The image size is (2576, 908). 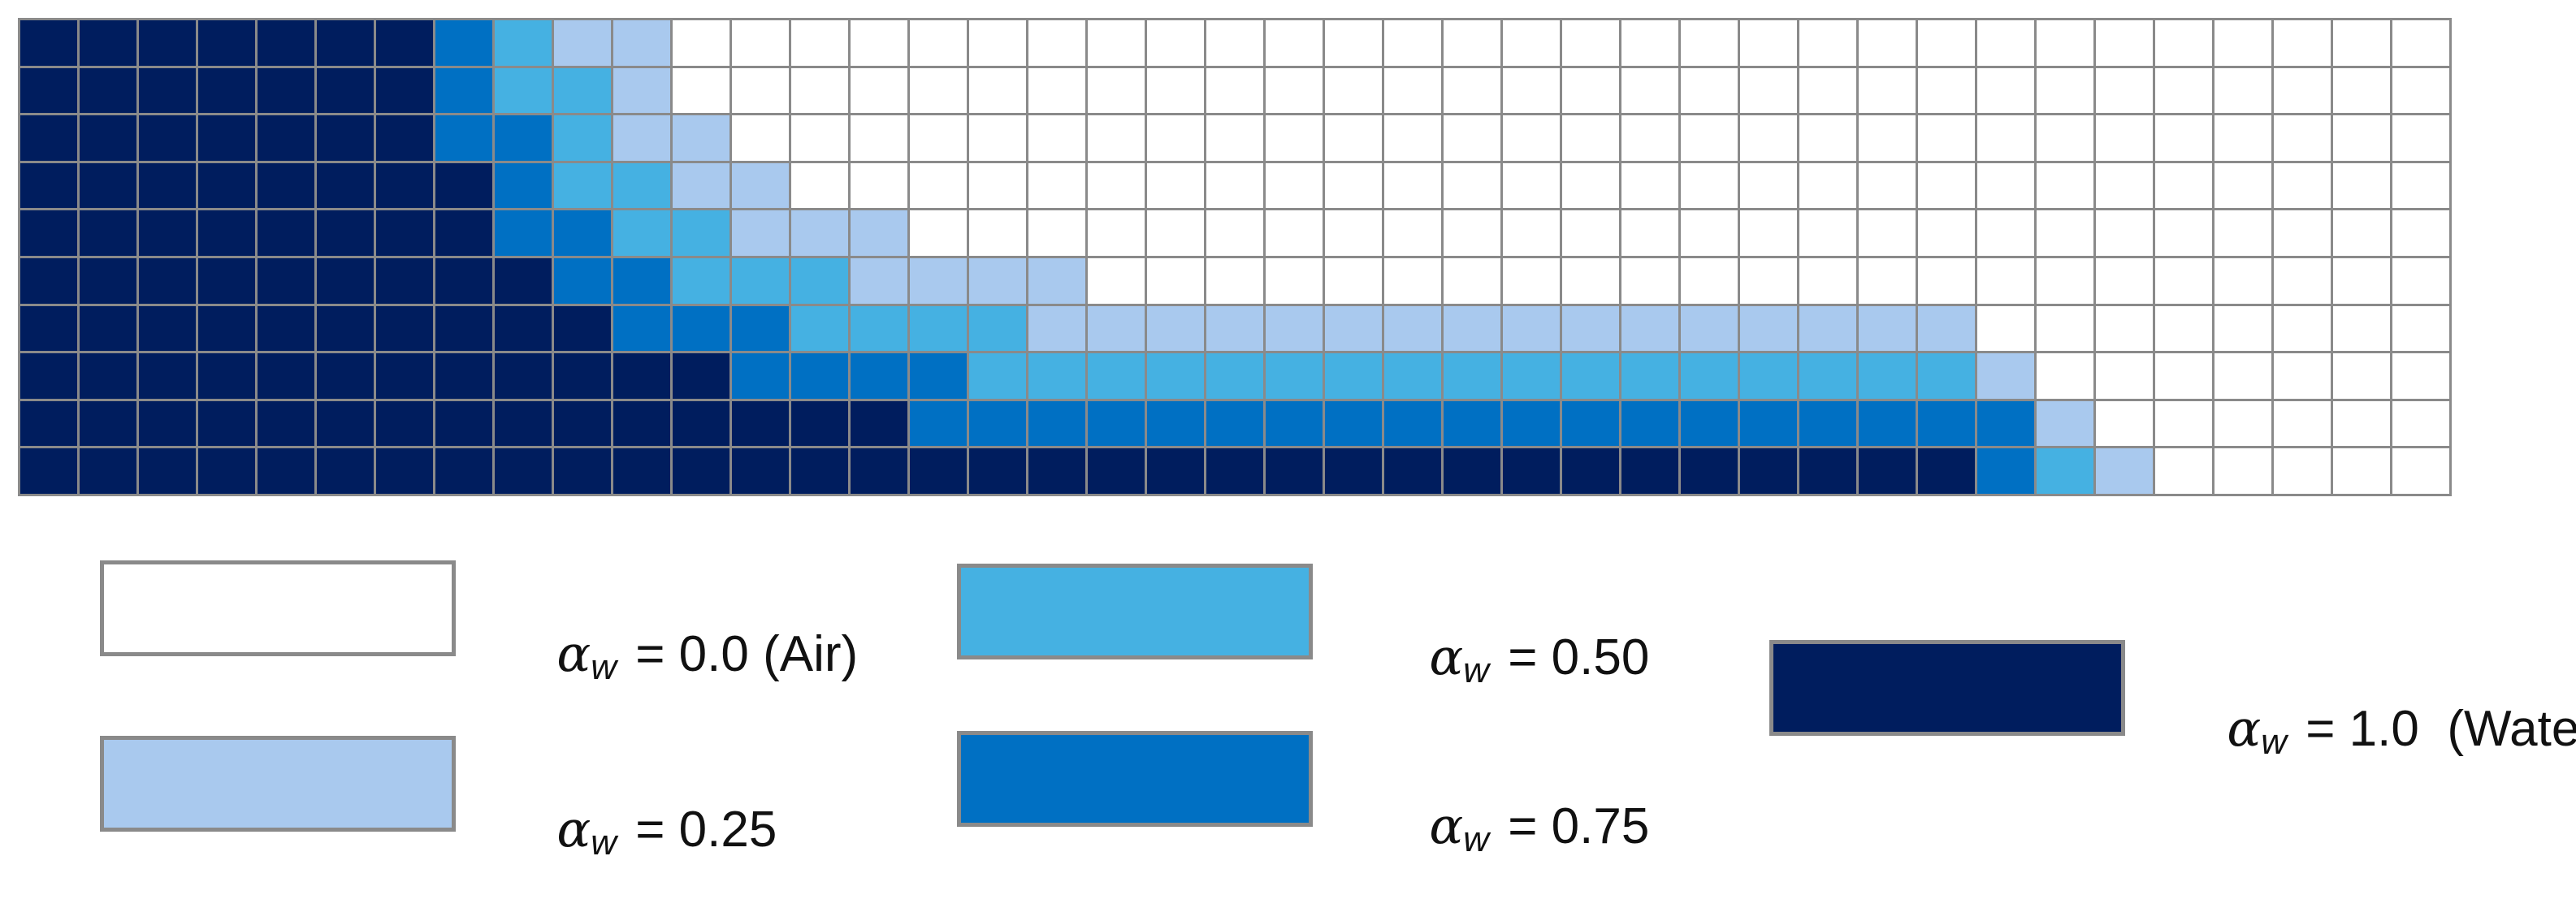 What do you see at coordinates (1572, 657) in the screenshot?
I see `legend-value-050: = 0.50` at bounding box center [1572, 657].